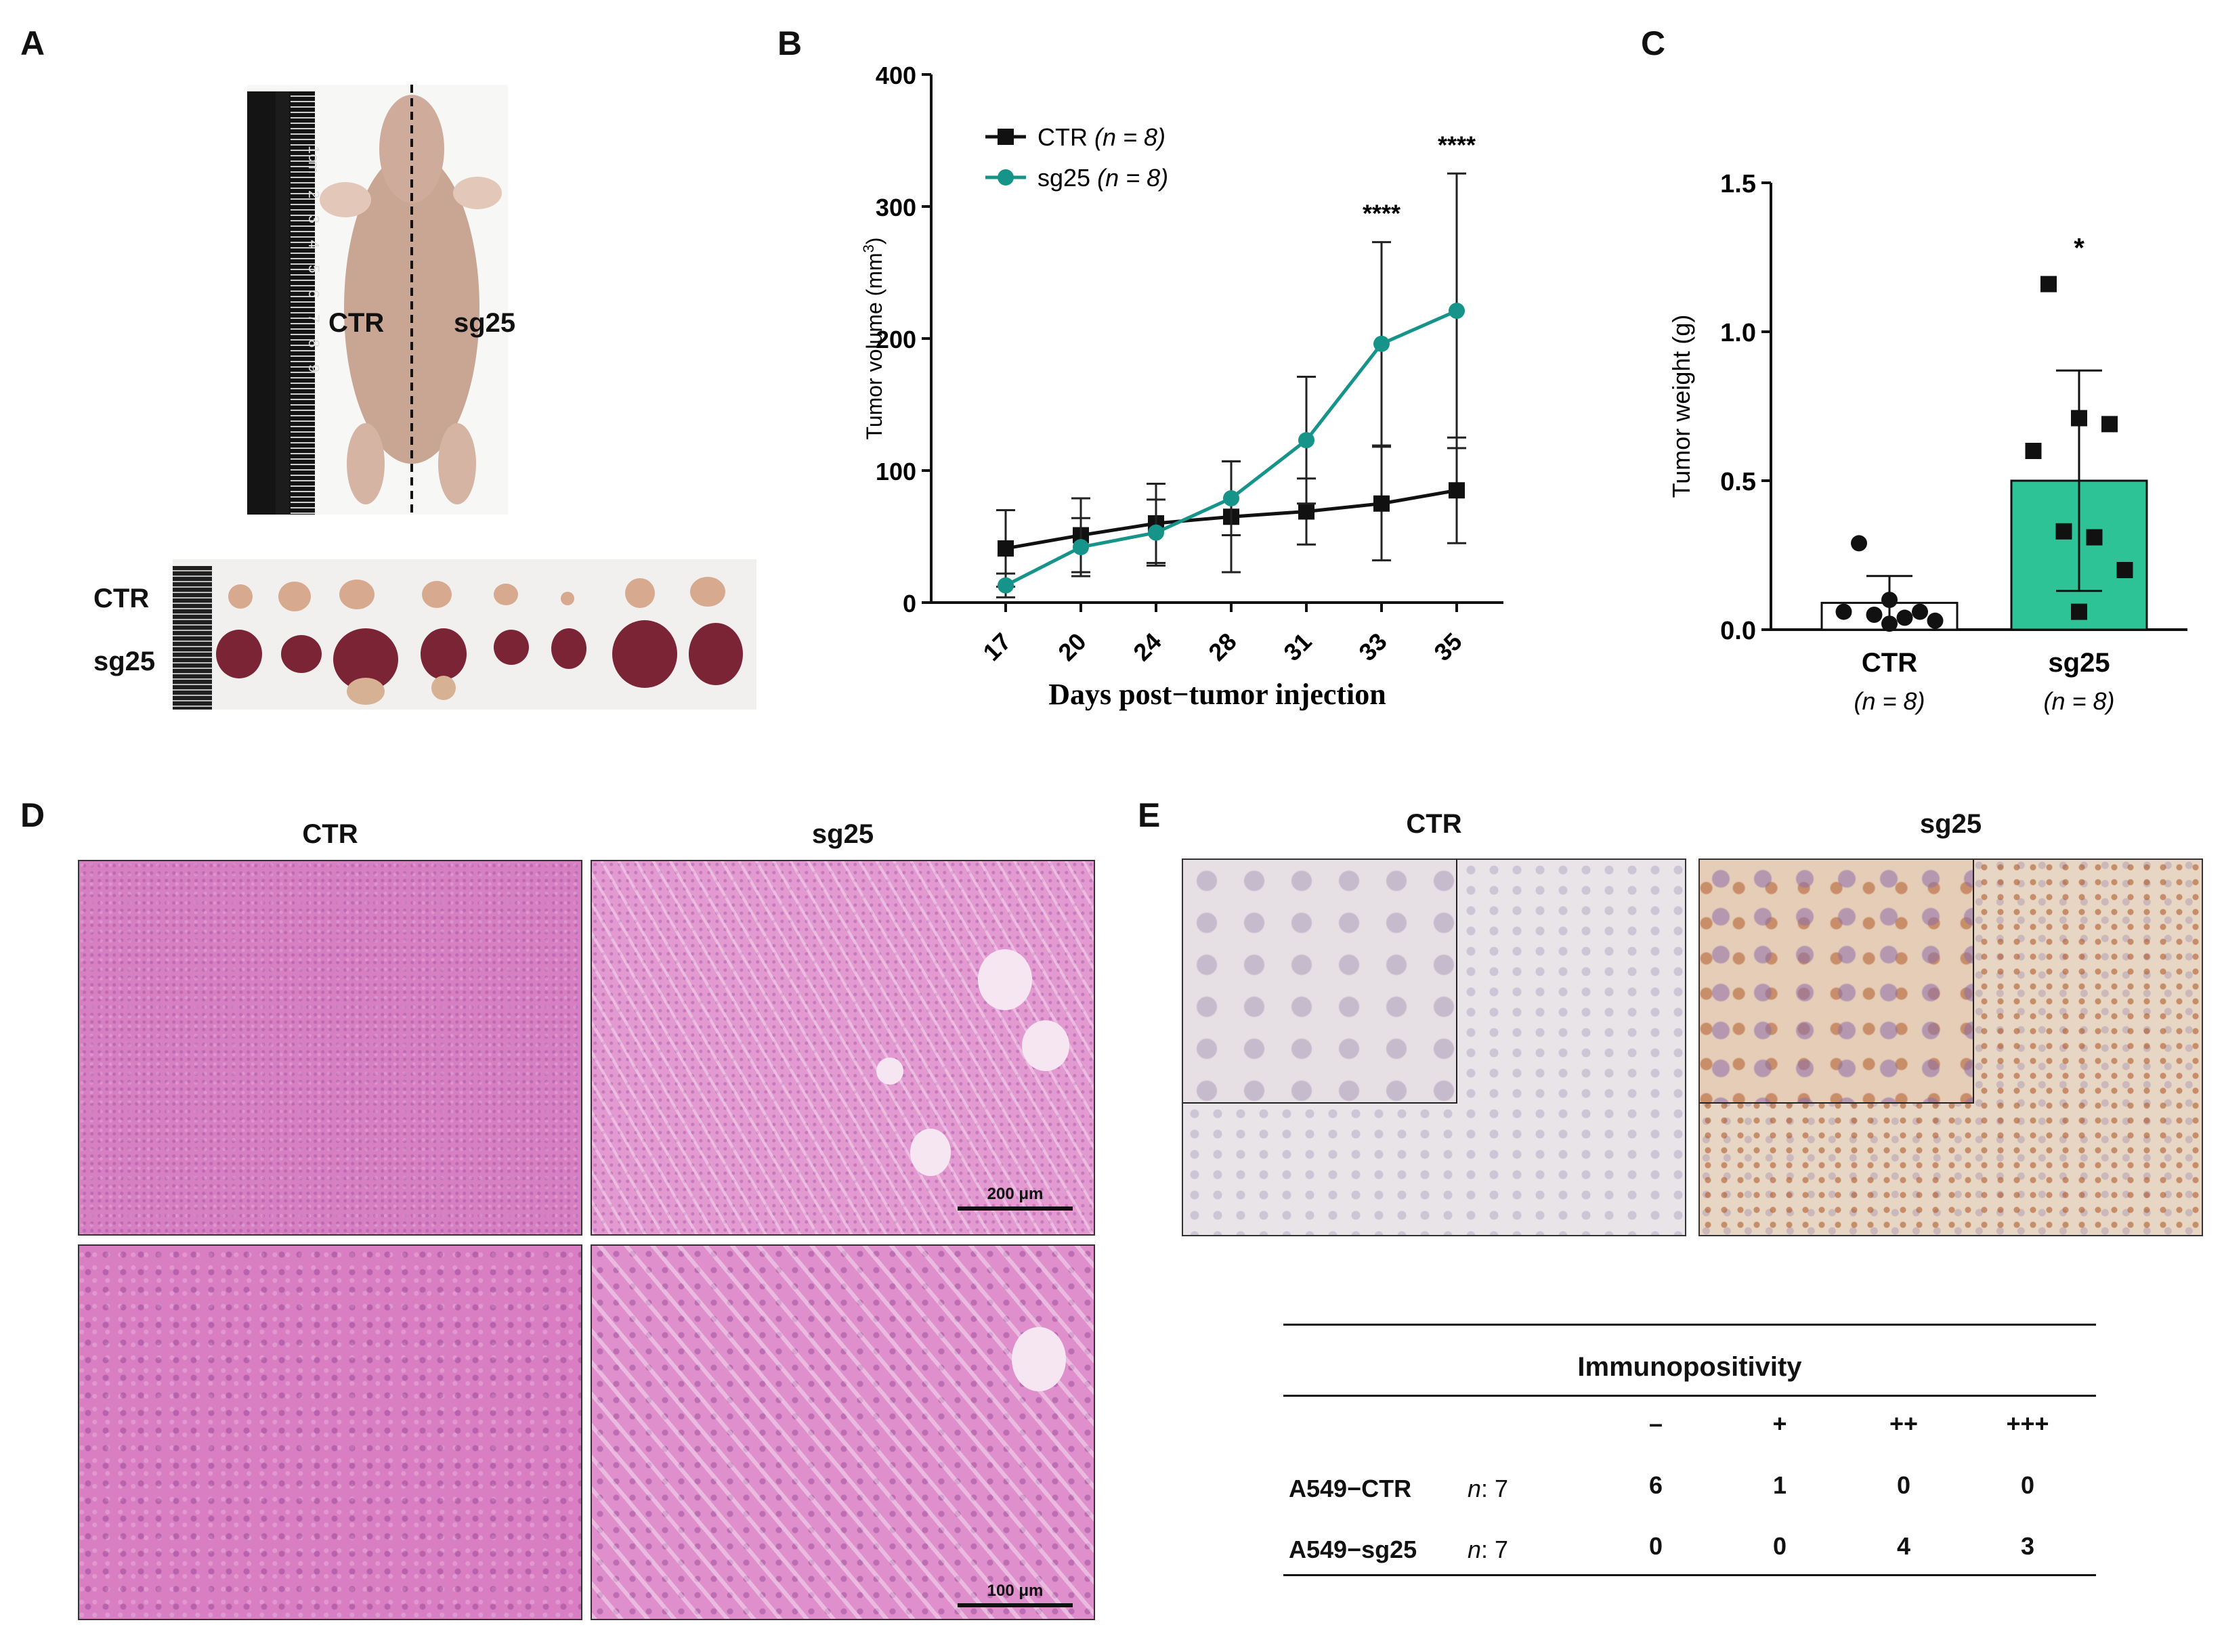 This screenshot has width=2224, height=1652. I want to click on tumor-photo, so click(464, 635).